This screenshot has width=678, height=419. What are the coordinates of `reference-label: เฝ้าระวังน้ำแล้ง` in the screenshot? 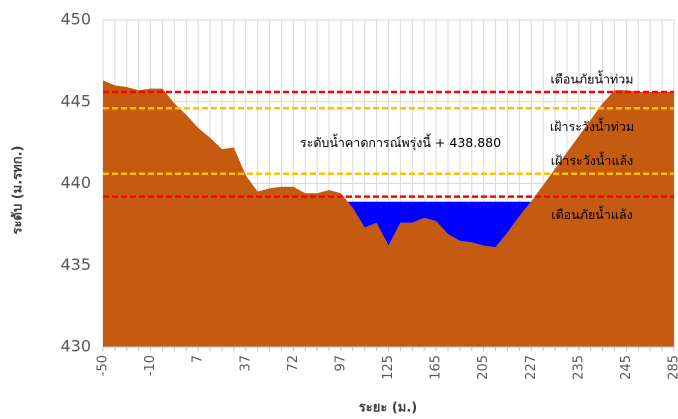 It's located at (592, 159).